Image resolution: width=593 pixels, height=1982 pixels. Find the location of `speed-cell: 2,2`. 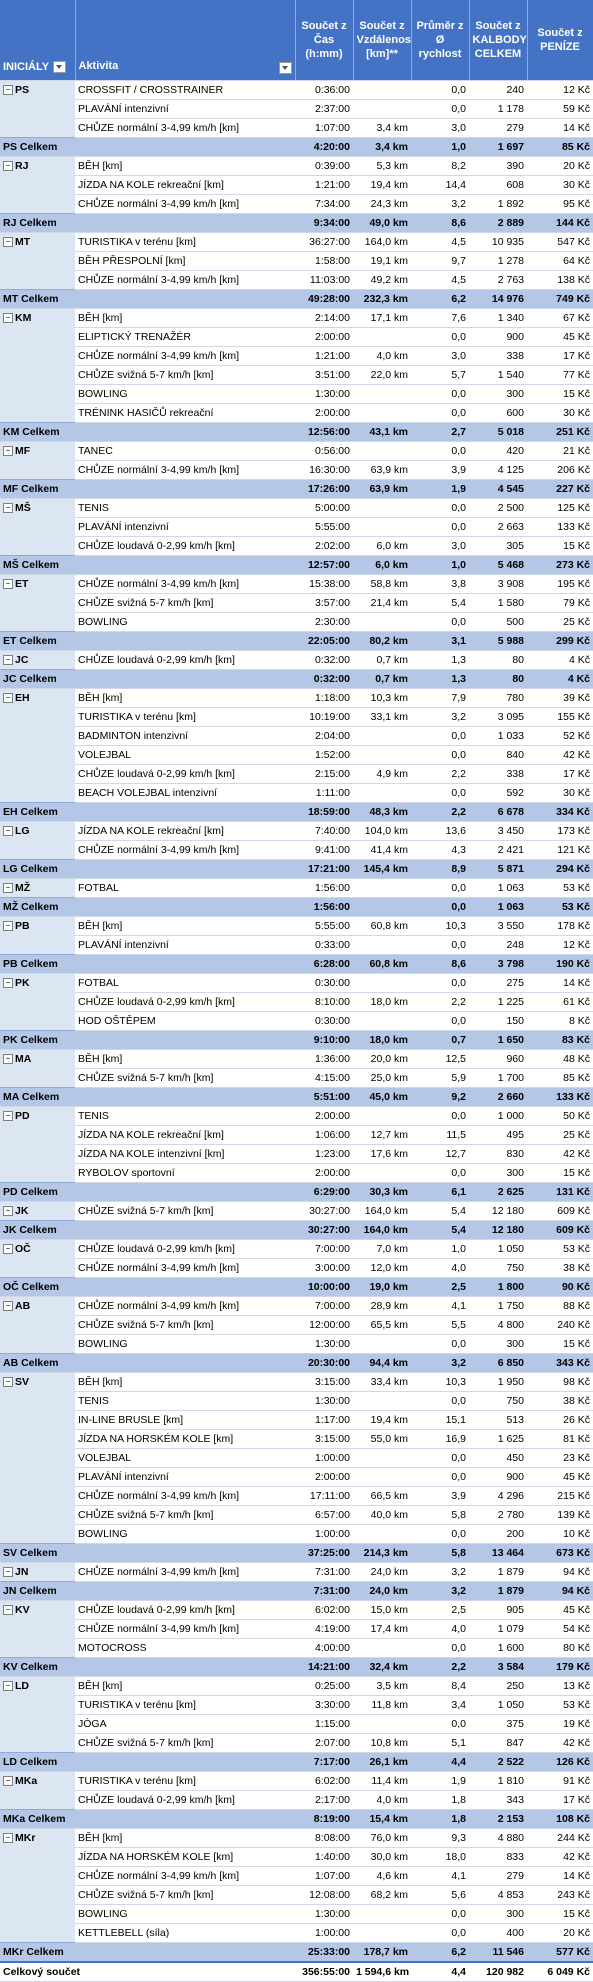

speed-cell: 2,2 is located at coordinates (440, 1002).